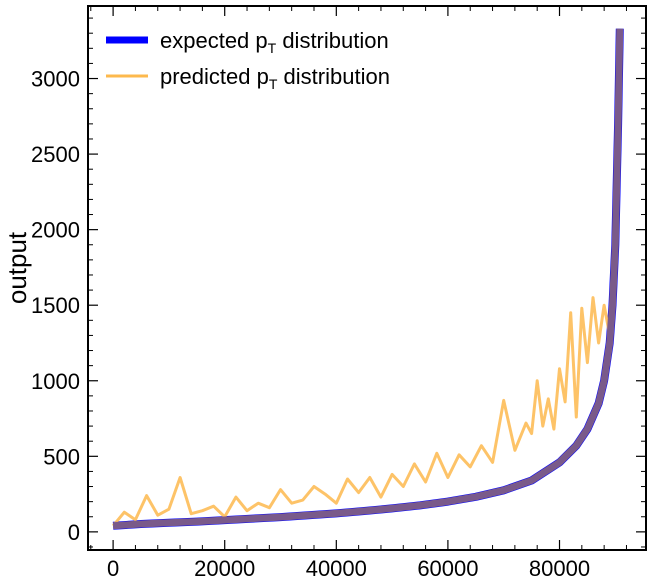 This screenshot has height=585, width=653. Describe the element at coordinates (336, 568) in the screenshot. I see `x-tick-label: 40000` at that location.